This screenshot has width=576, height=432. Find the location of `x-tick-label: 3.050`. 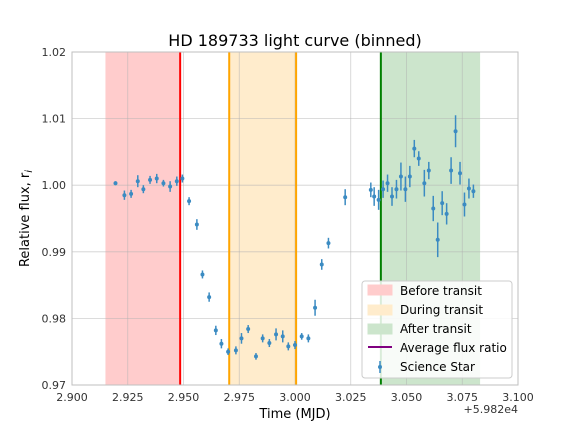

x-tick-label: 3.050 is located at coordinates (407, 397).